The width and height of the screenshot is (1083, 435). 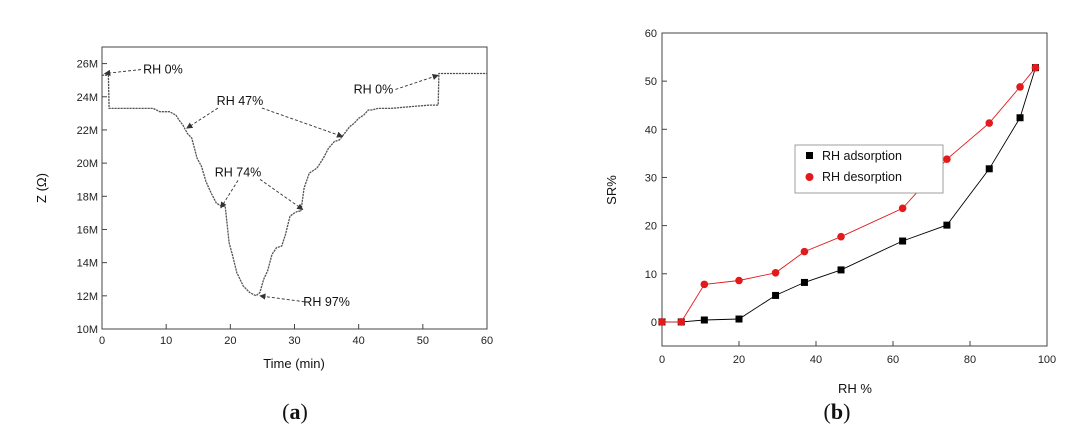 I want to click on y-tick-label: 18M, so click(x=87, y=197).